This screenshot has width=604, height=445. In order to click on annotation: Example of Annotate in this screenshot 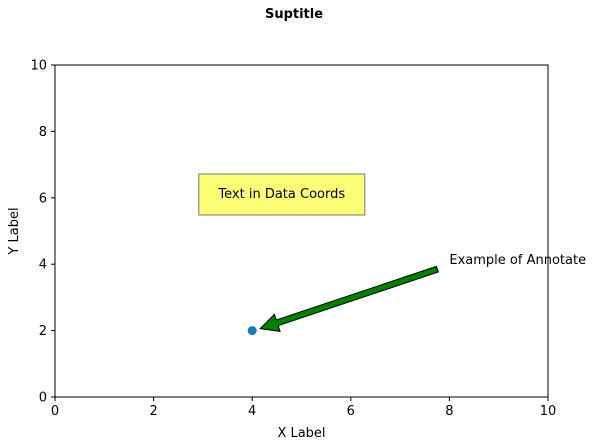, I will do `click(422, 293)`.